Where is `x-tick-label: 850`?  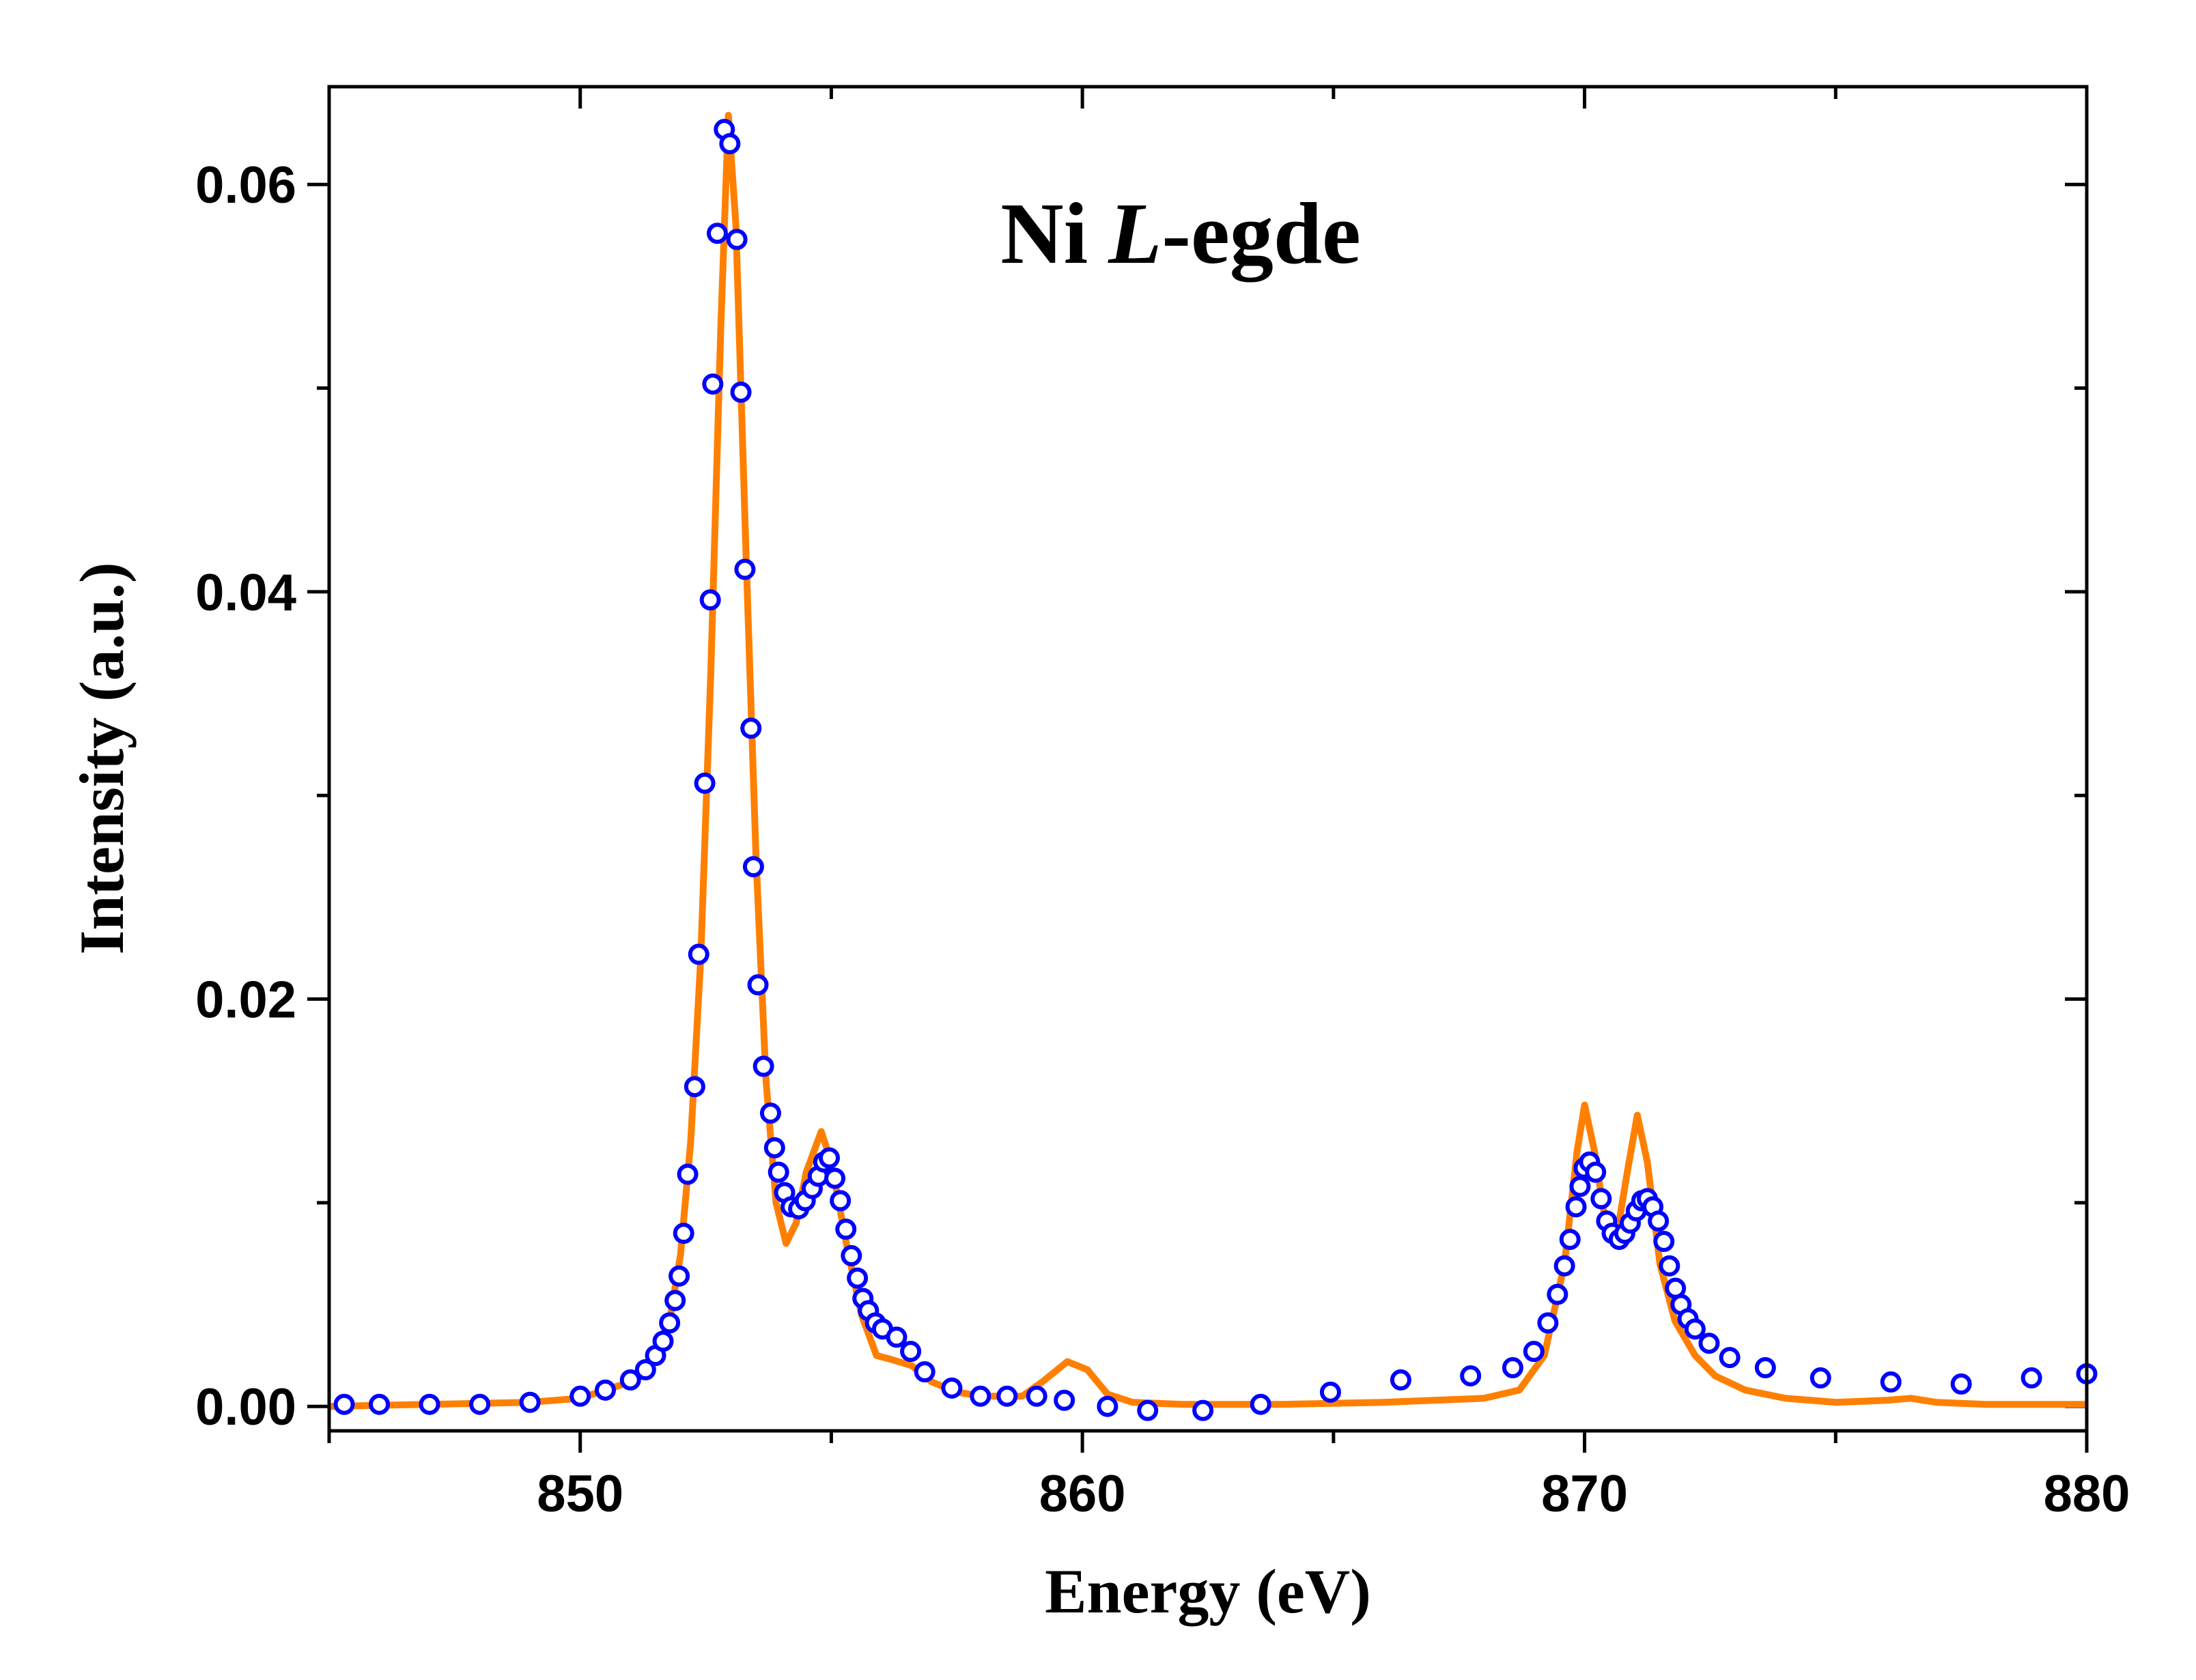 x-tick-label: 850 is located at coordinates (580, 1494).